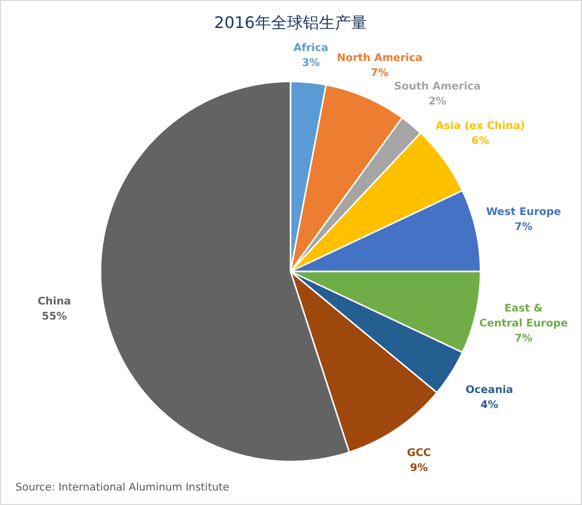 Image resolution: width=582 pixels, height=505 pixels. Describe the element at coordinates (490, 390) in the screenshot. I see `slice-label: Oceania` at that location.